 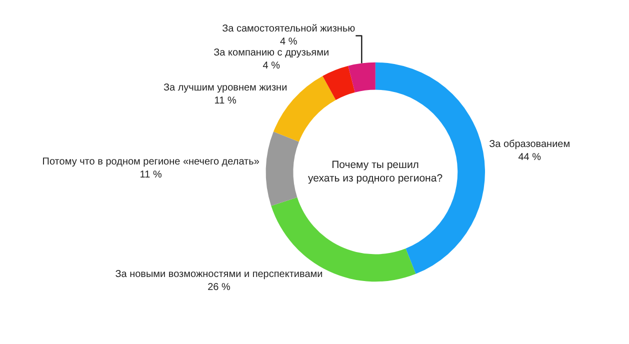 What do you see at coordinates (272, 53) in the screenshot?
I see `slice-label: За компанию с друзьями` at bounding box center [272, 53].